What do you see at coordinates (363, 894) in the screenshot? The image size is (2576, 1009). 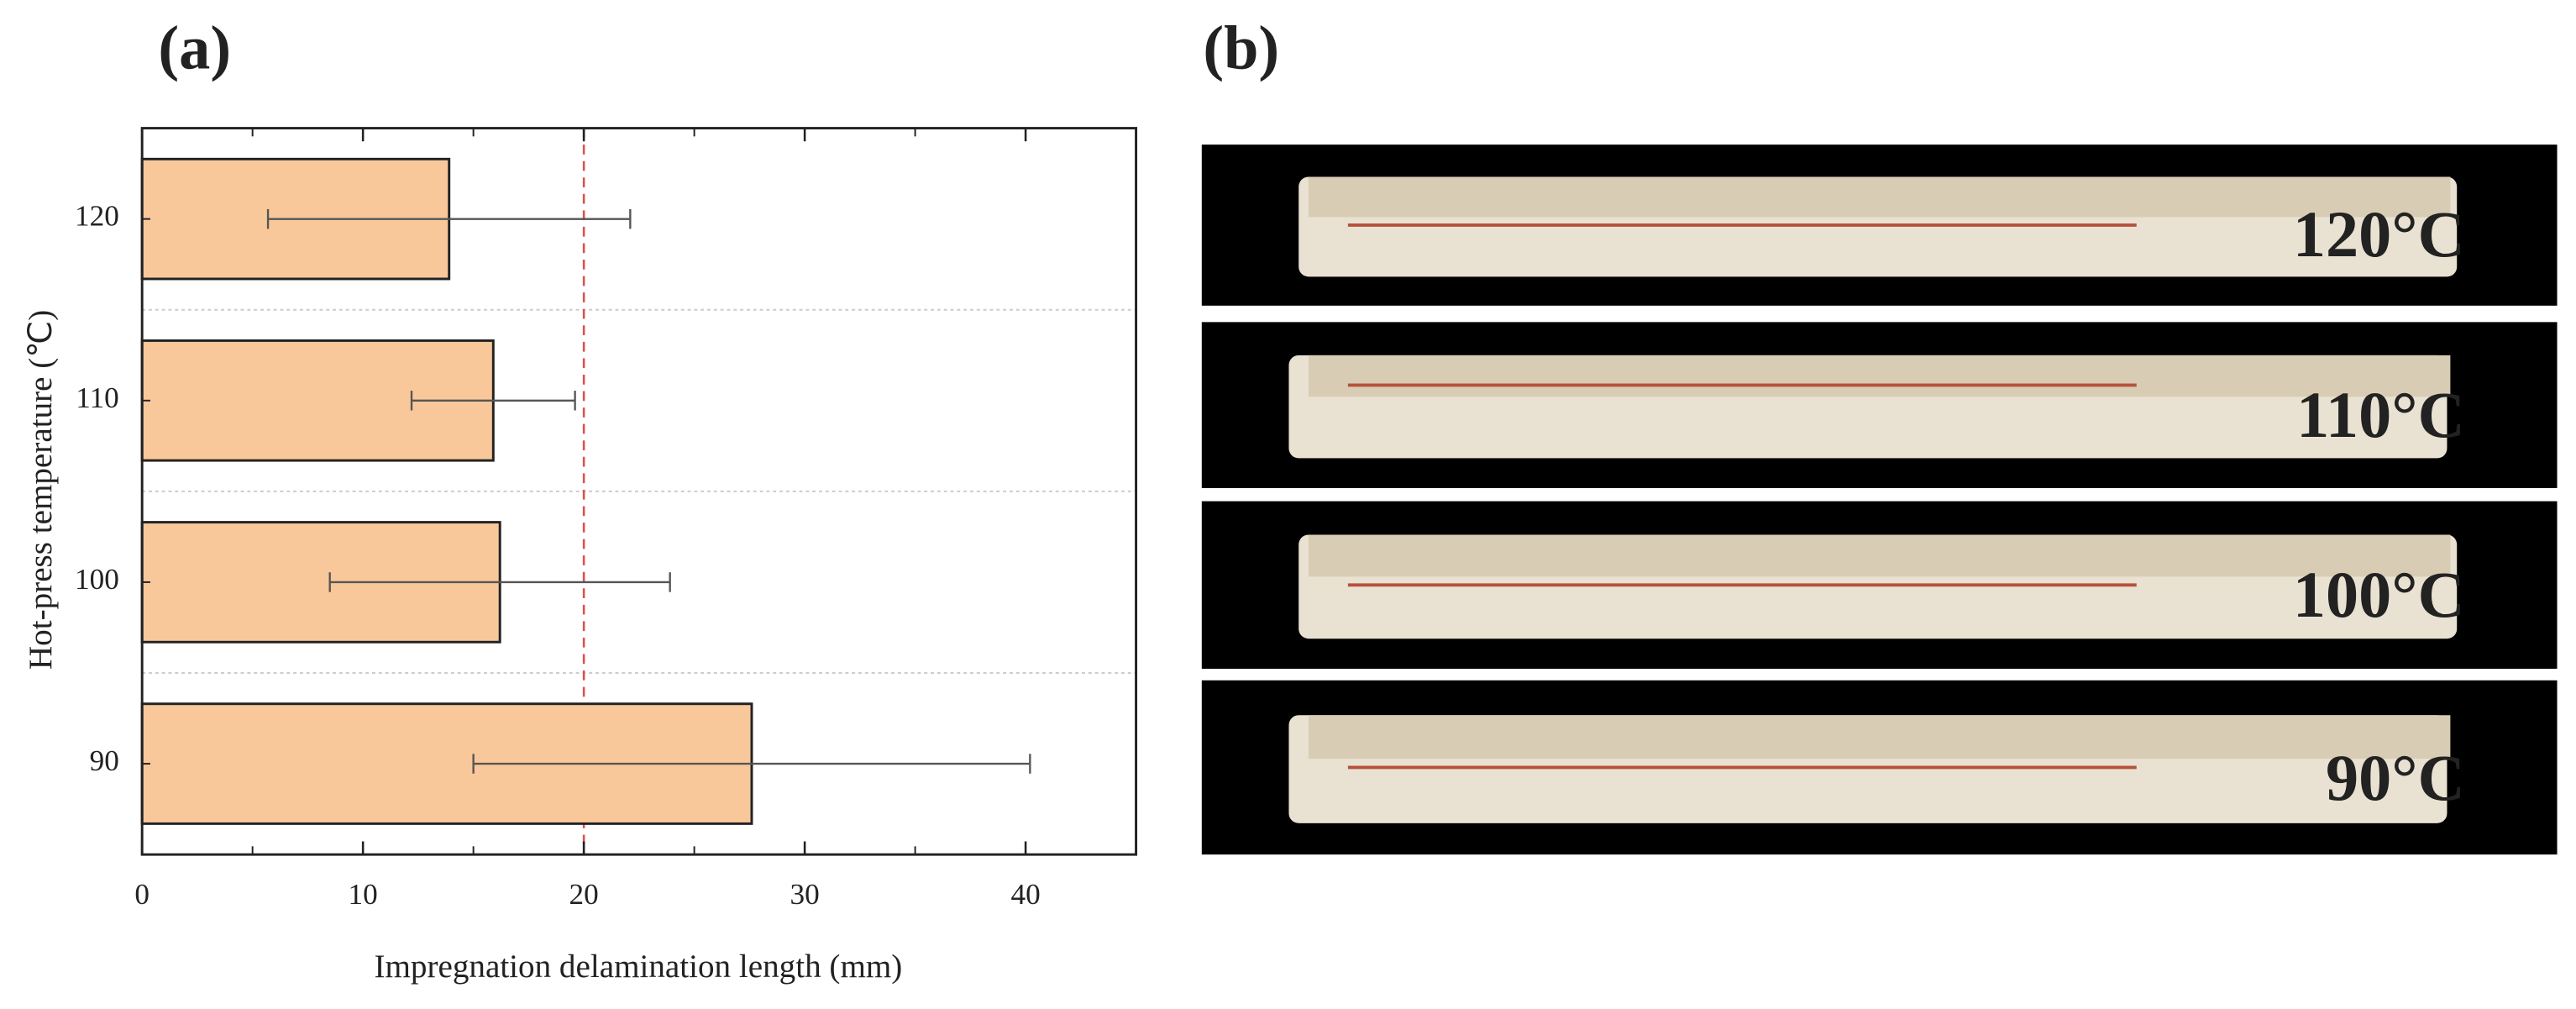 I see `x-tick-label: 10` at bounding box center [363, 894].